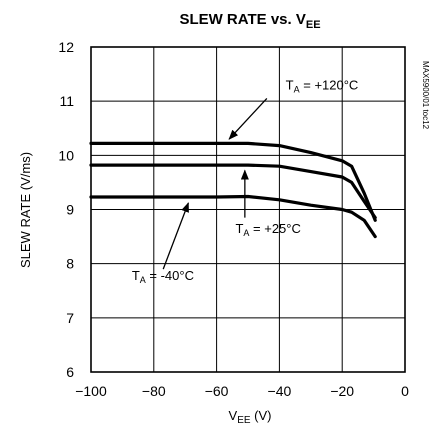 Image resolution: width=429 pixels, height=431 pixels. Describe the element at coordinates (261, 415) in the screenshot. I see `x-axis-label-unit: (V)` at that location.